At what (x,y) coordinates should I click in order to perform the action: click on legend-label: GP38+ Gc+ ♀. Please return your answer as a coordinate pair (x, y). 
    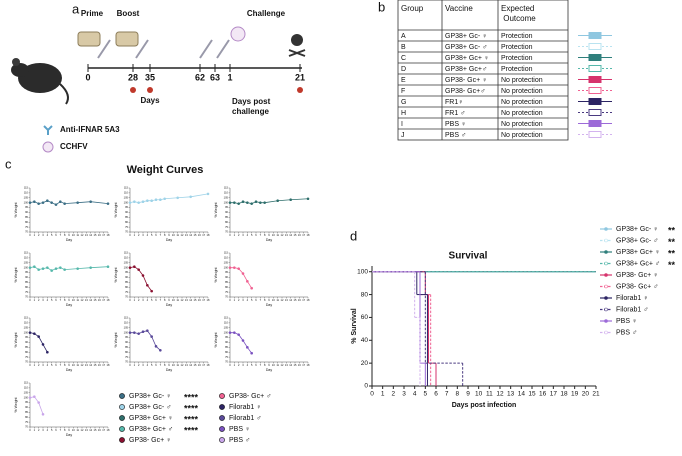
    Looking at the image, I should click on (638, 252).